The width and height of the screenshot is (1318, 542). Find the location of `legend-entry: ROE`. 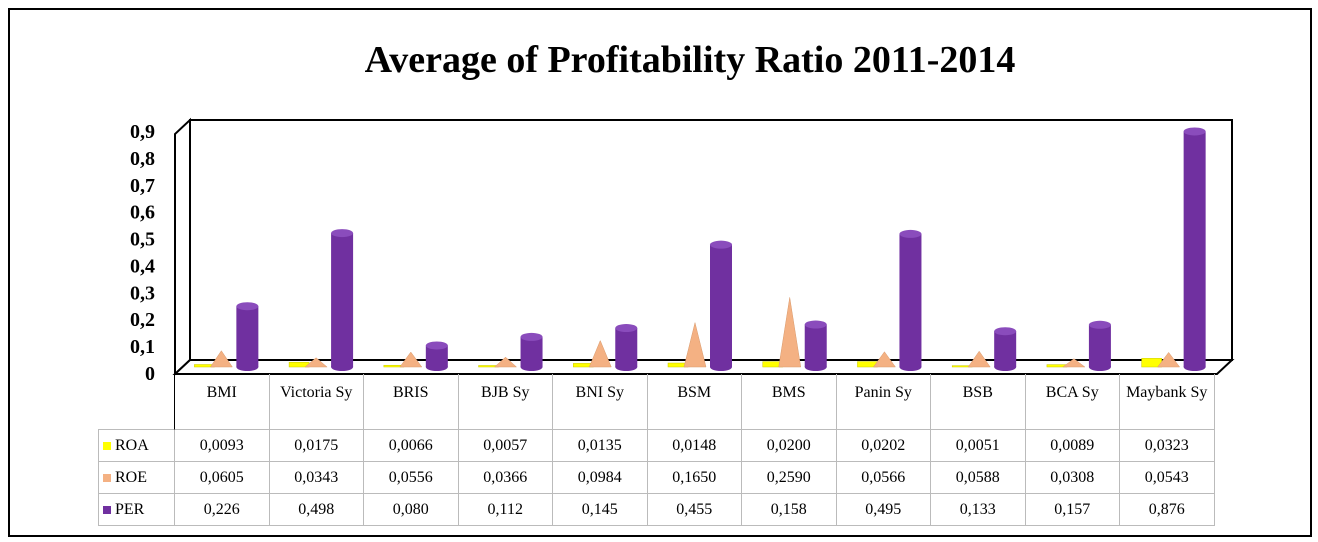

legend-entry: ROE is located at coordinates (136, 478).